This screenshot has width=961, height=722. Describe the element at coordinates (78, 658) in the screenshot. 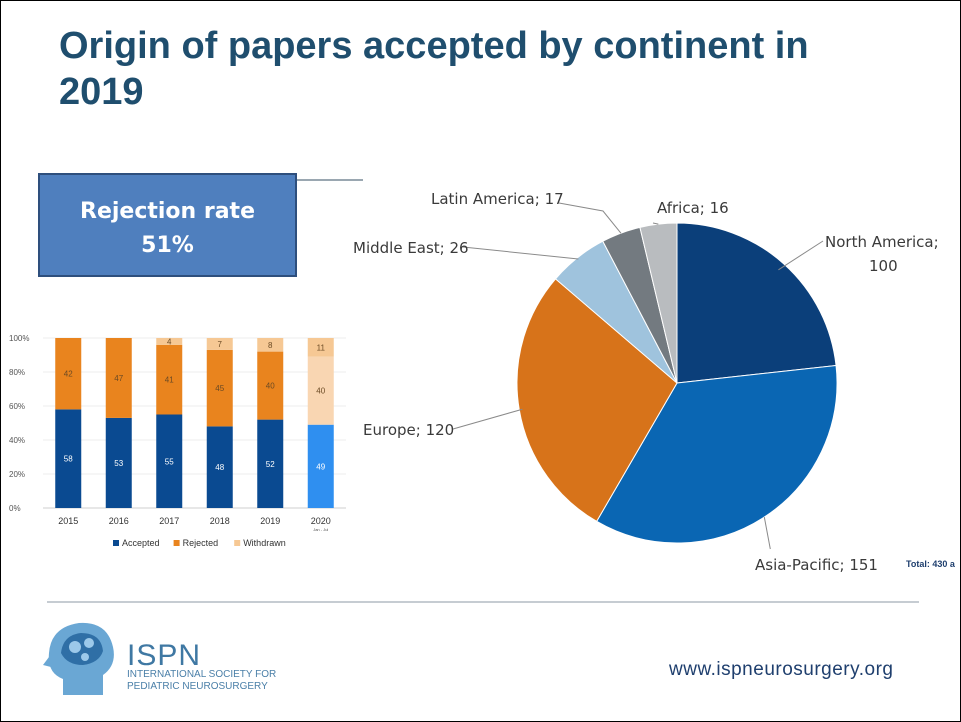

I see `ispn-logo-head-icon` at that location.